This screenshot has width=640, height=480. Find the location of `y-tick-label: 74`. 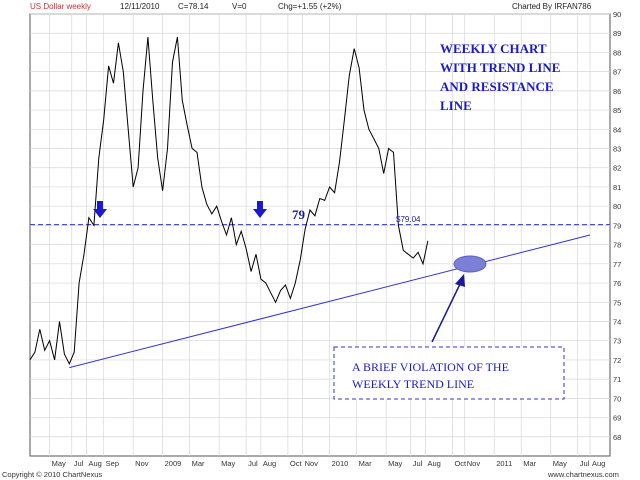

y-tick-label: 74 is located at coordinates (617, 321).